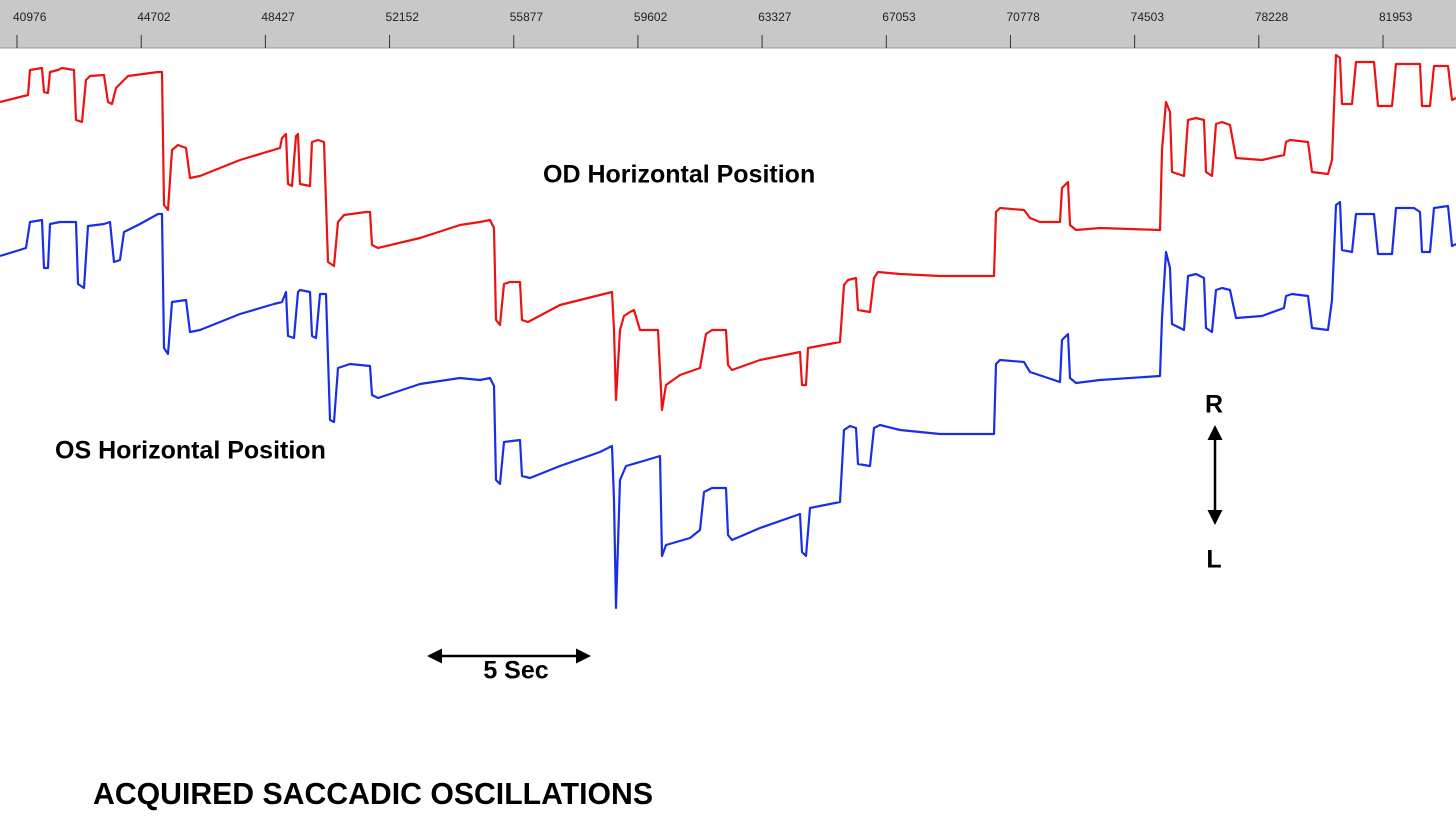 The image size is (1456, 825). What do you see at coordinates (651, 17) in the screenshot?
I see `tick-label: 59602` at bounding box center [651, 17].